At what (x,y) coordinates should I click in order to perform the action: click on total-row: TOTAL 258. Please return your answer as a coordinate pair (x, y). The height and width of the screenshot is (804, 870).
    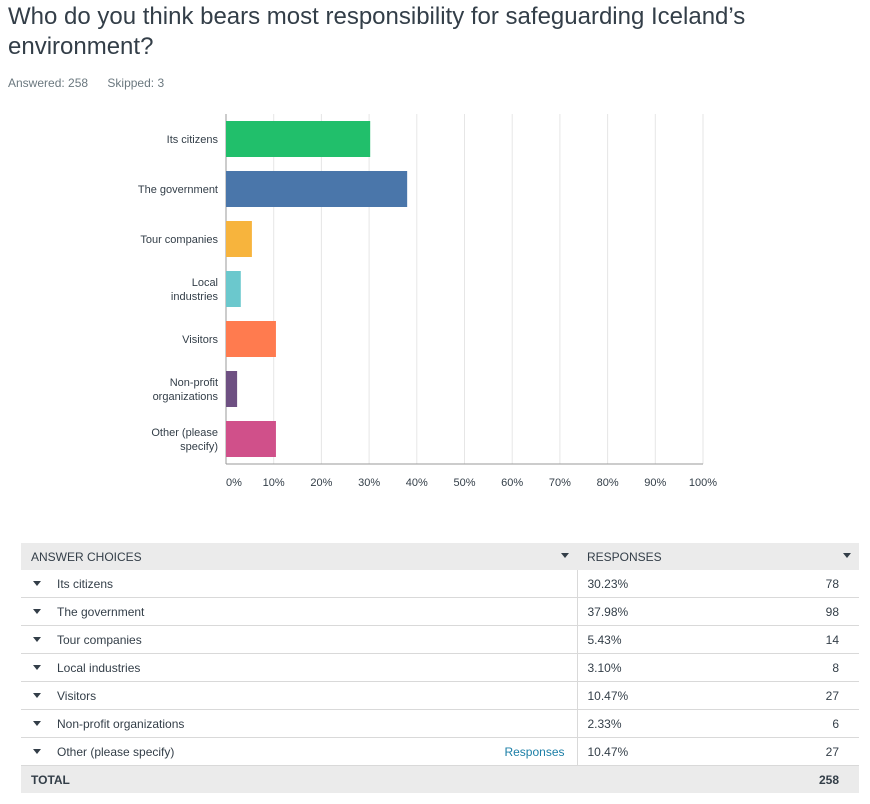
    Looking at the image, I should click on (440, 779).